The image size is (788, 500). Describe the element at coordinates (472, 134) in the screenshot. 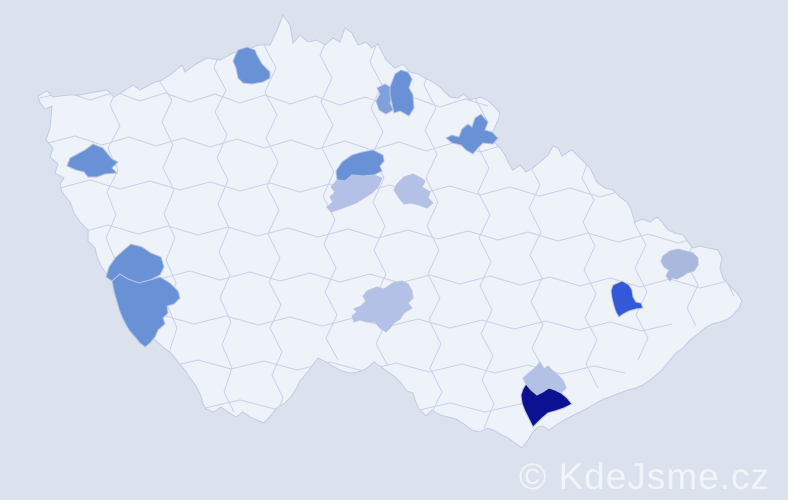

I see `district-northeast` at that location.